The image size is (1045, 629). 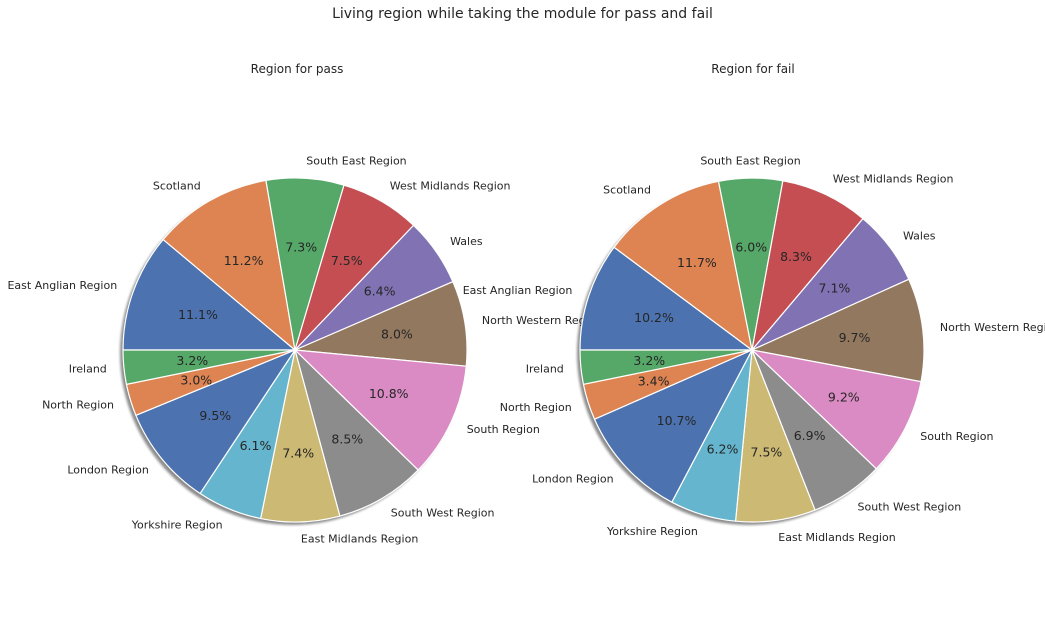 What do you see at coordinates (677, 420) in the screenshot?
I see `pie-pct-label-fail-london-region: 10.7%` at bounding box center [677, 420].